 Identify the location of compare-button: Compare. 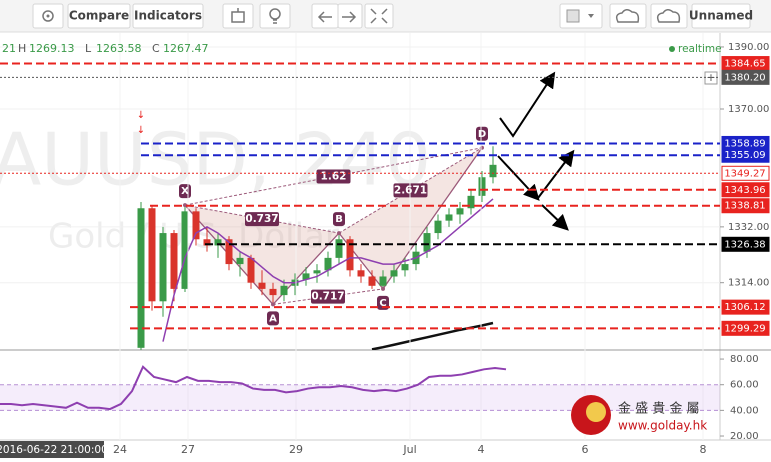
(99, 16).